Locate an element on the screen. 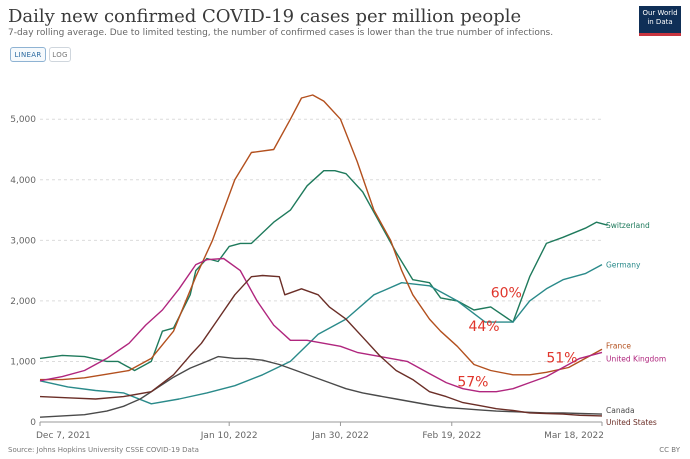  series-label-germany: Germany is located at coordinates (623, 265).